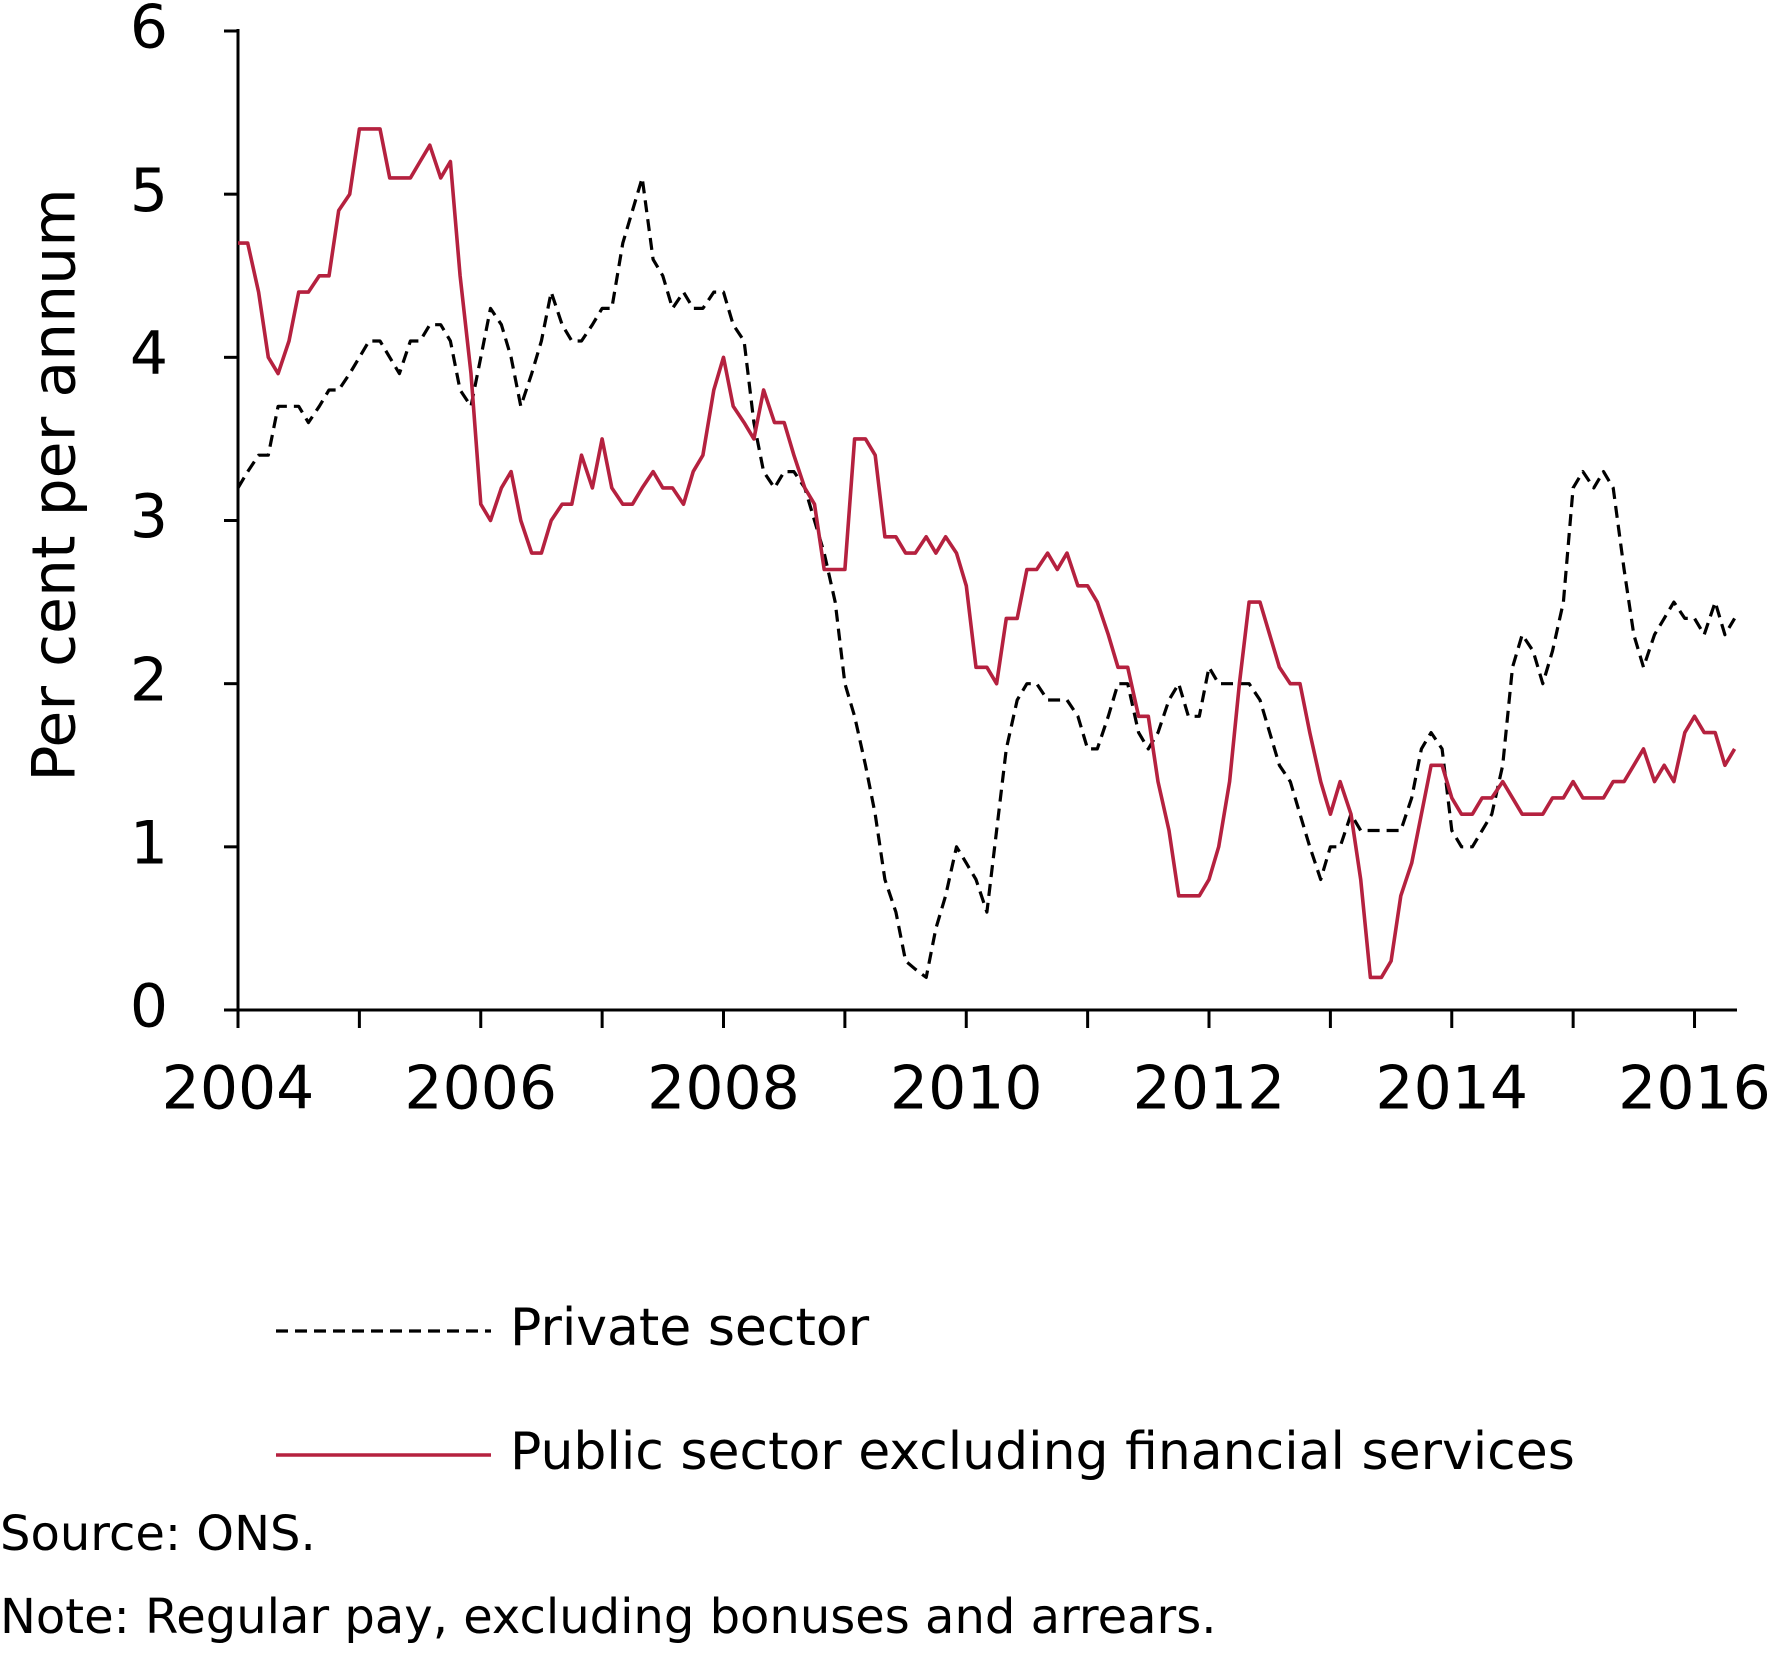 This screenshot has width=1769, height=1656. Describe the element at coordinates (723, 1089) in the screenshot. I see `x-tick-label: 2008` at that location.